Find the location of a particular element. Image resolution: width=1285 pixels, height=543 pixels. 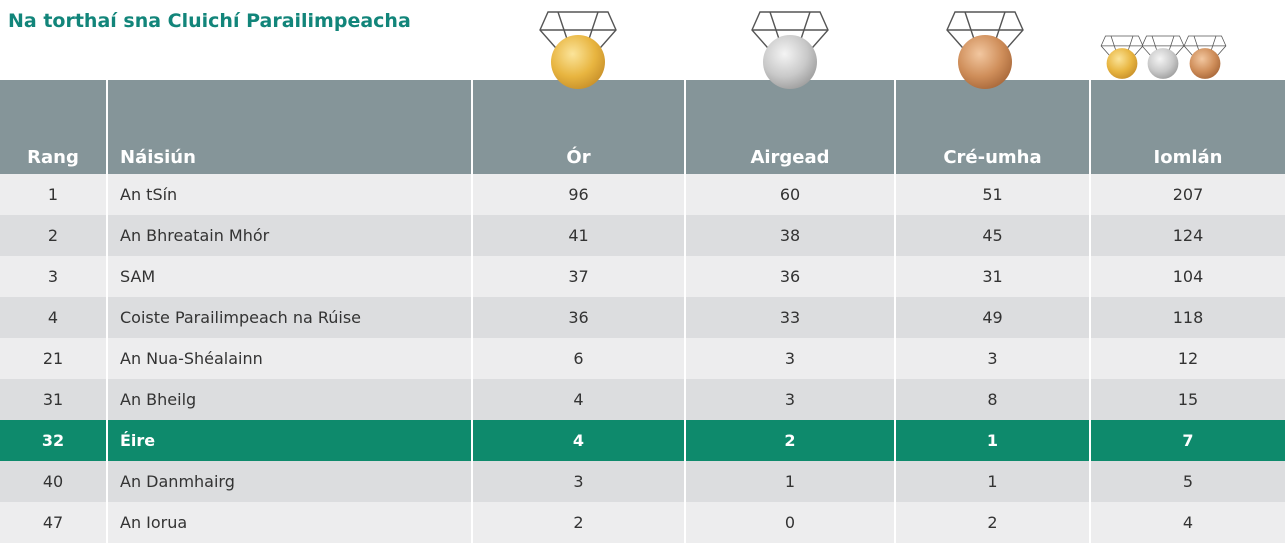

table-cell: 124 is located at coordinates (1187, 235).